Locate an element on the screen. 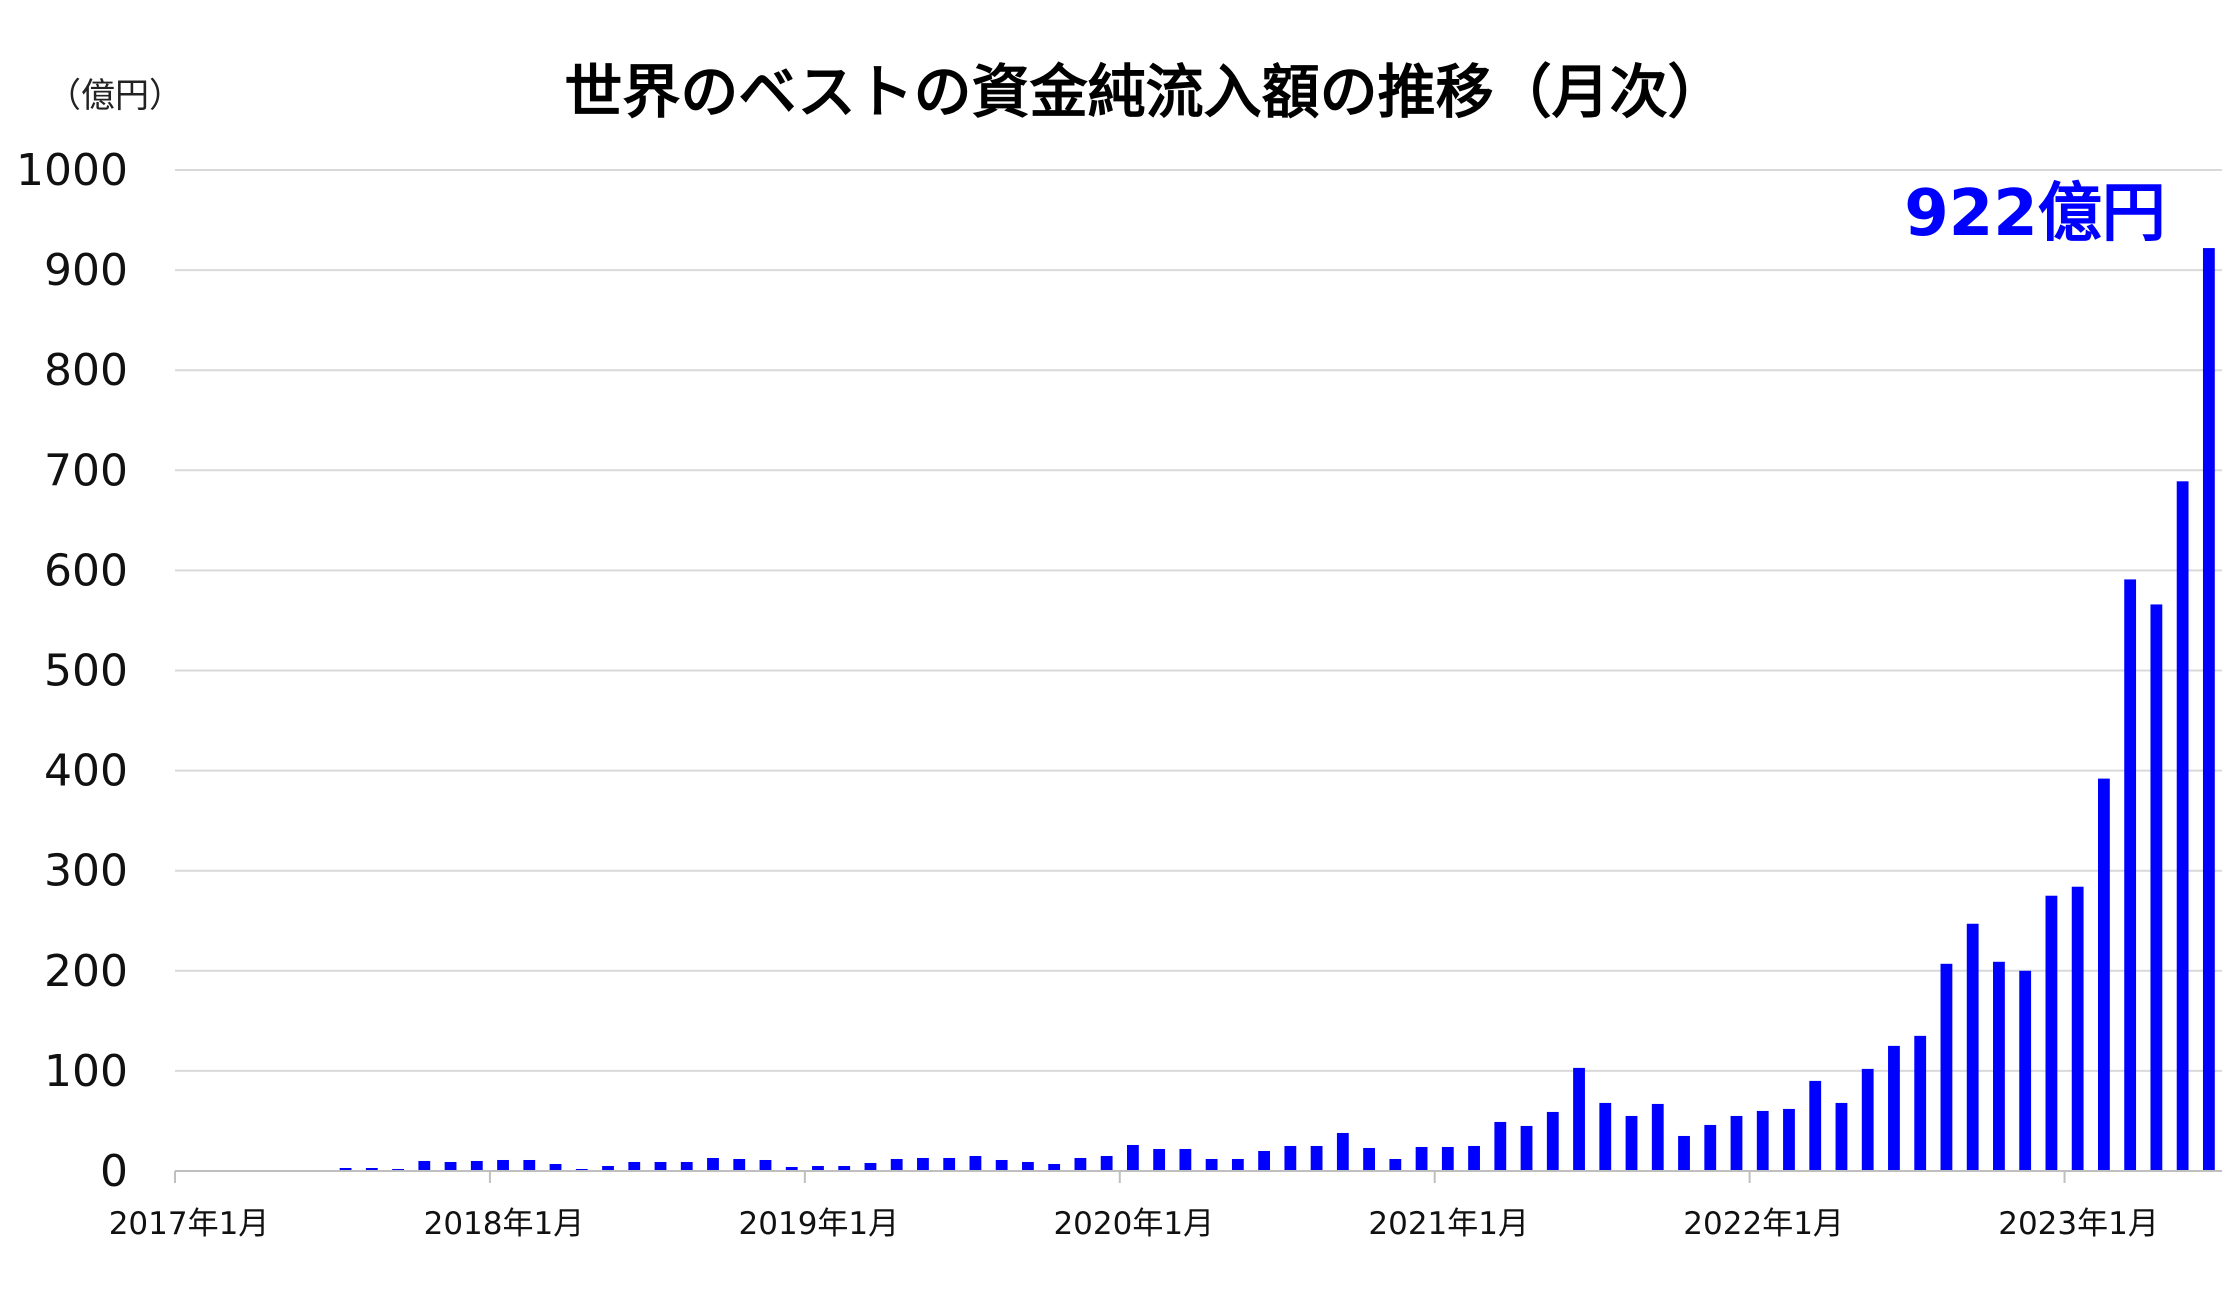  y-tick-label: 1000 is located at coordinates (72, 170).